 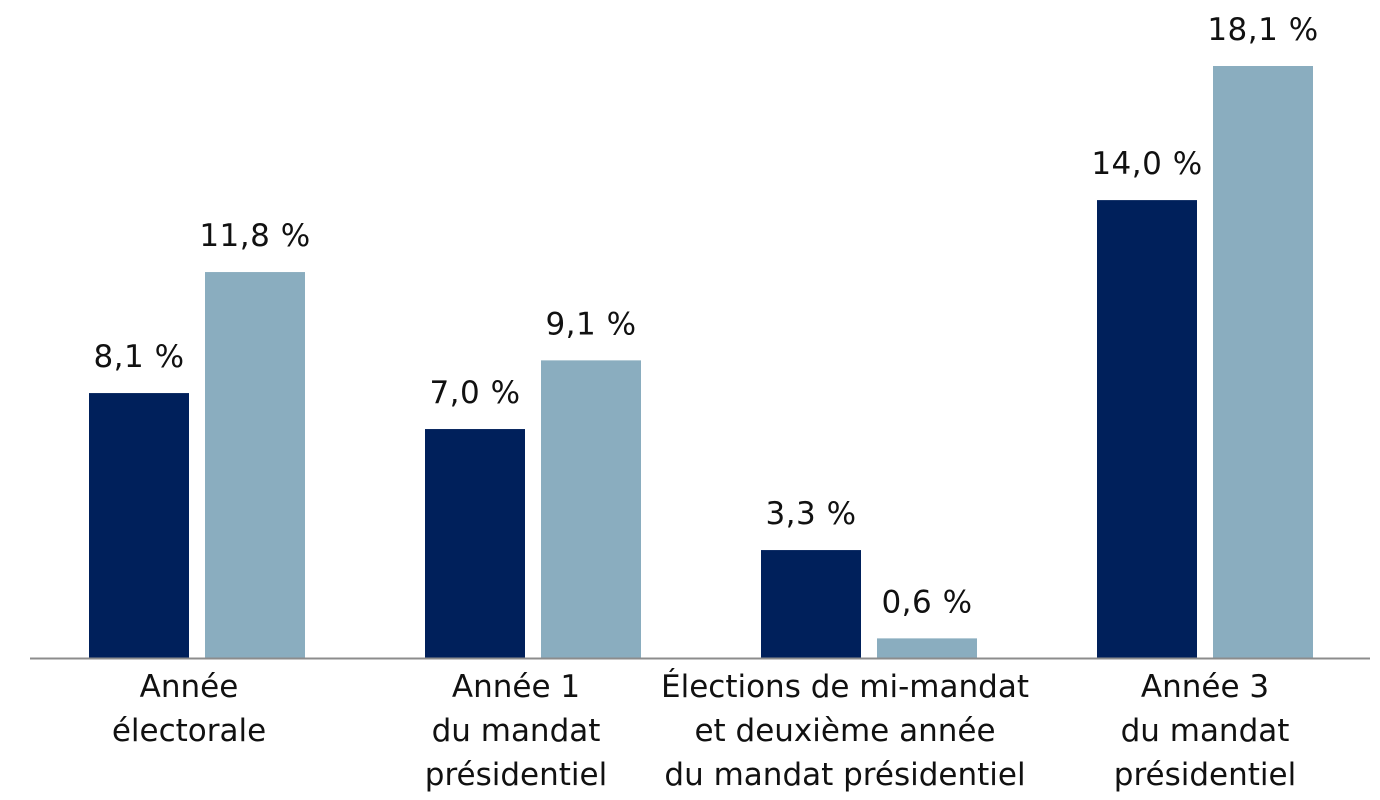 What do you see at coordinates (810, 514) in the screenshot?
I see `value-label-series1-cat3: 3,3 %` at bounding box center [810, 514].